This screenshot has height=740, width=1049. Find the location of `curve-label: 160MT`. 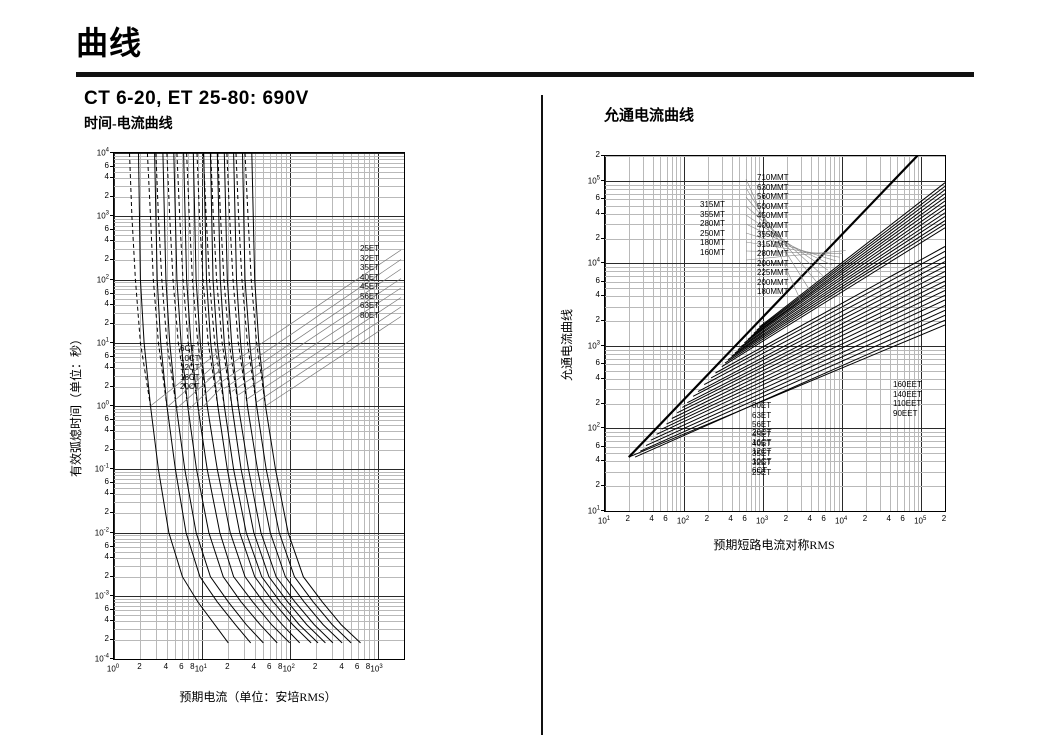

curve-label: 160MT is located at coordinates (712, 252).